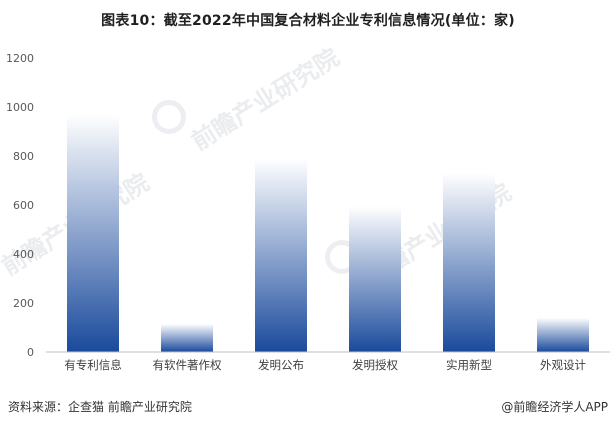  What do you see at coordinates (281, 365) in the screenshot?
I see `x-category-label: 发明公布` at bounding box center [281, 365].